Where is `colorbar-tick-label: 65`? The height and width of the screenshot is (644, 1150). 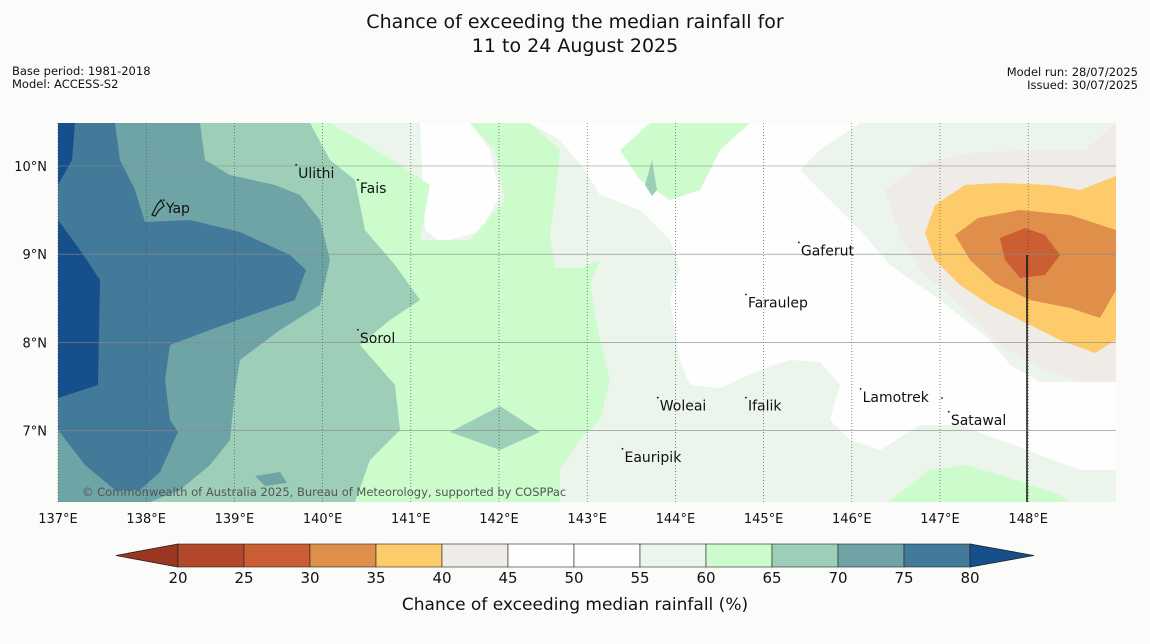
colorbar-tick-label: 65 is located at coordinates (771, 578).